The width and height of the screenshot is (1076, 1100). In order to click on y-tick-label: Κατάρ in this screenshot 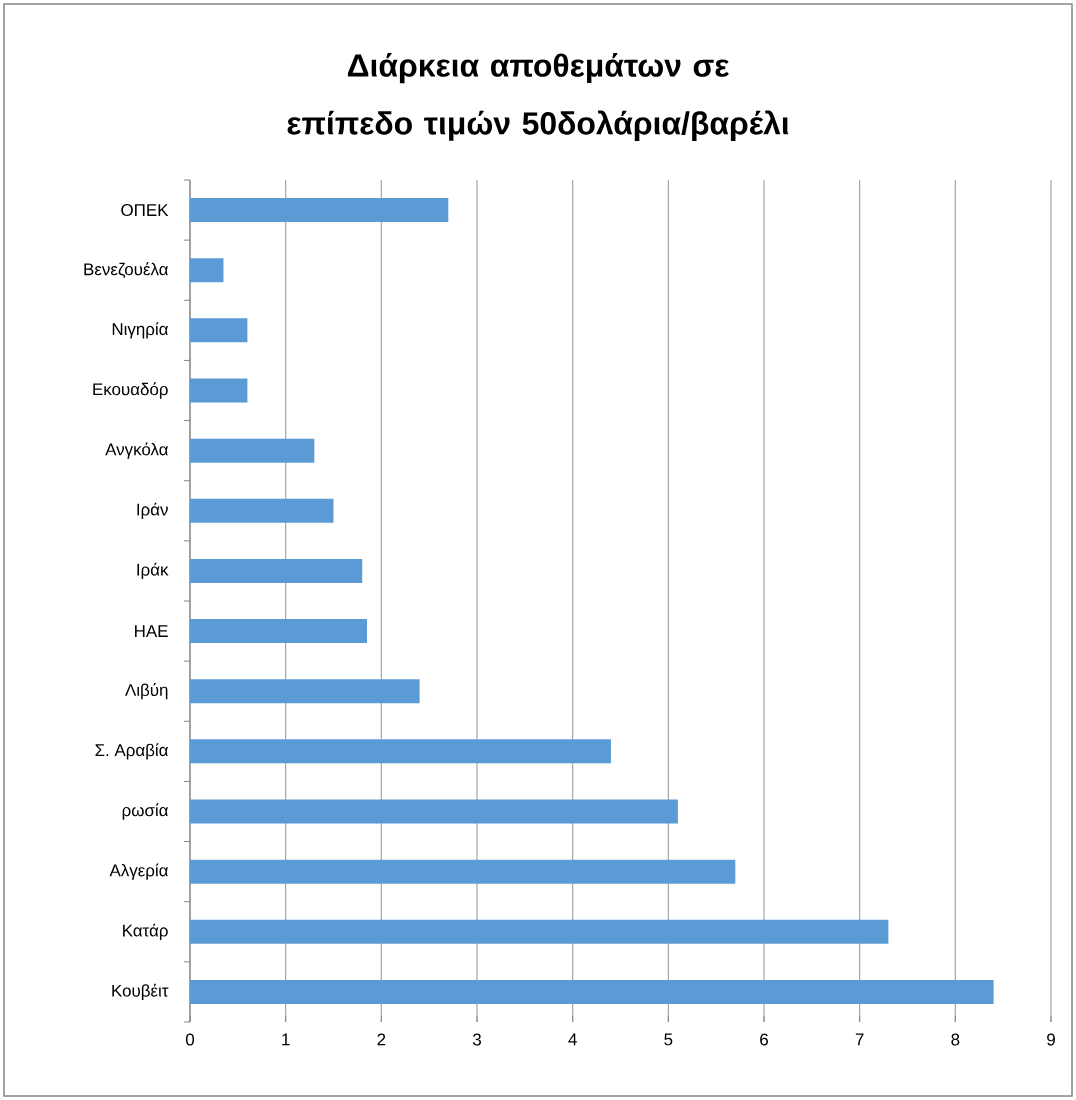, I will do `click(145, 931)`.